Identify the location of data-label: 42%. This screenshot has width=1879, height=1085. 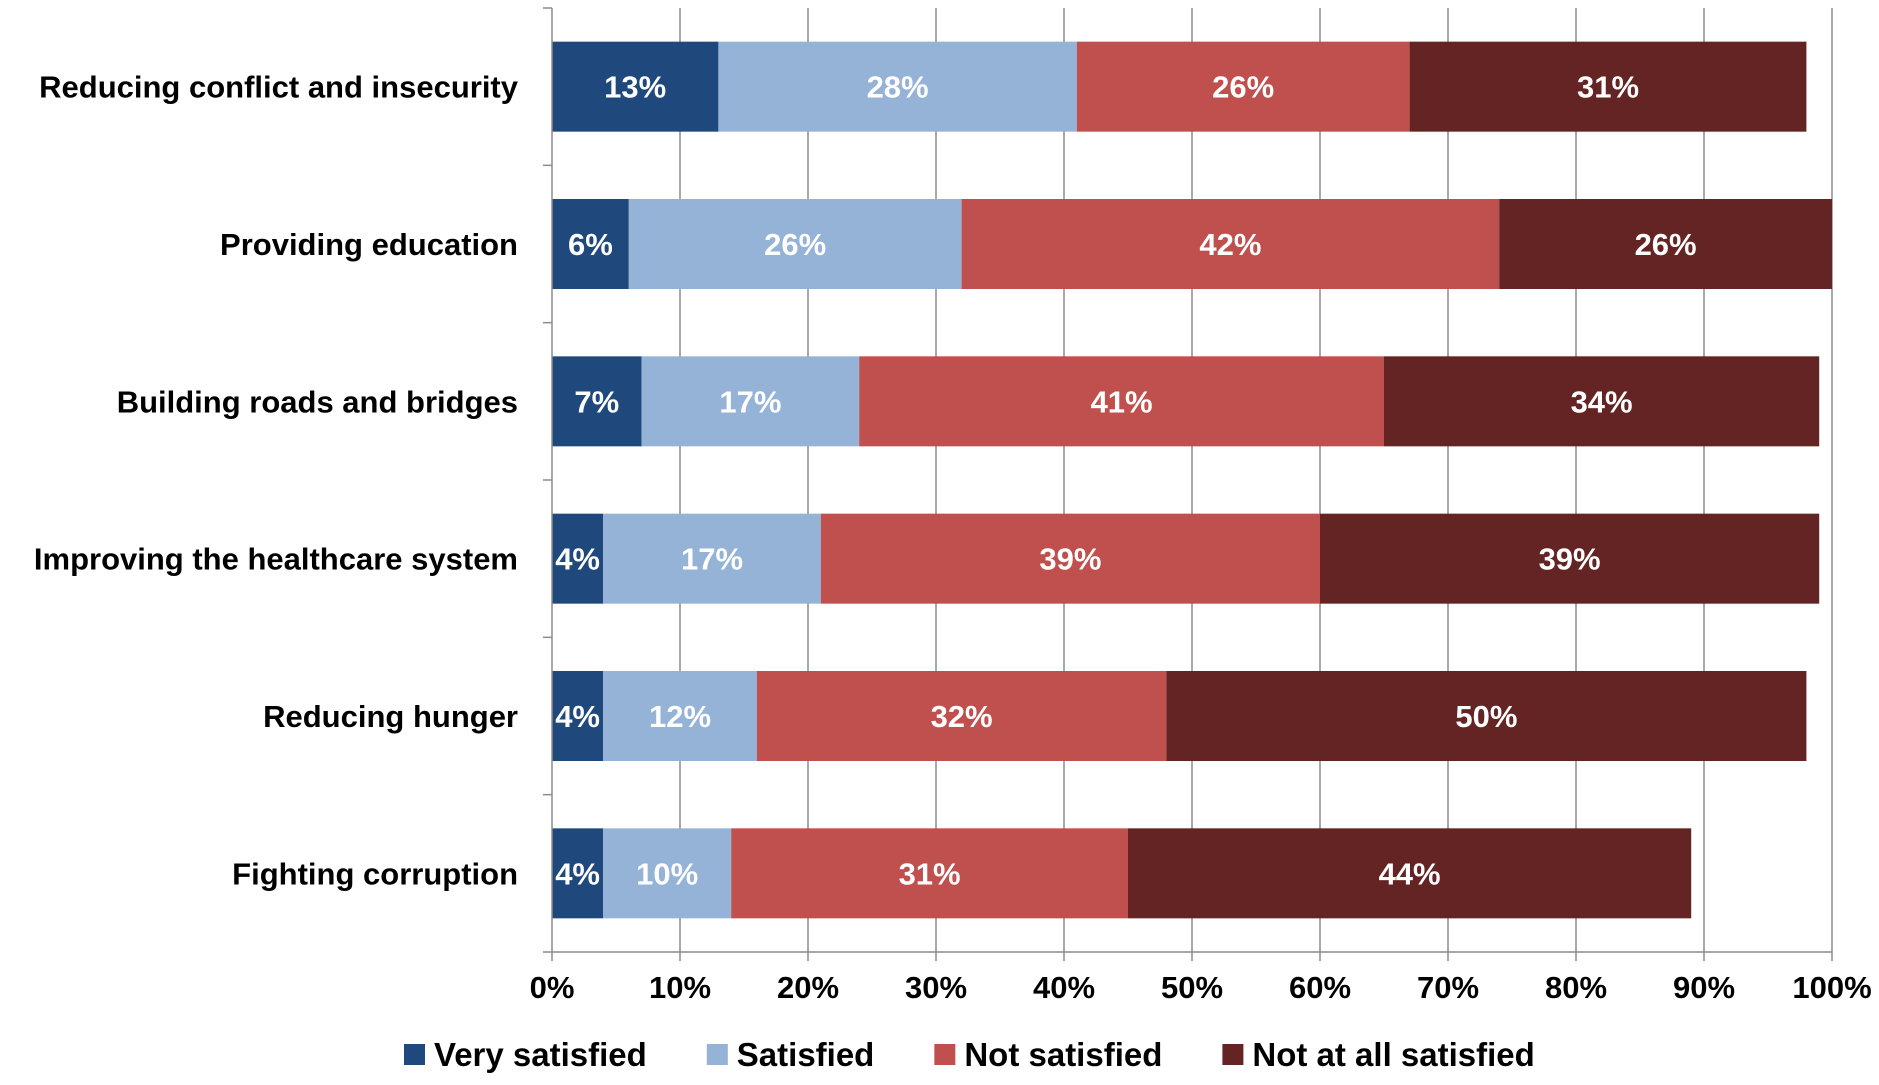
(1230, 244).